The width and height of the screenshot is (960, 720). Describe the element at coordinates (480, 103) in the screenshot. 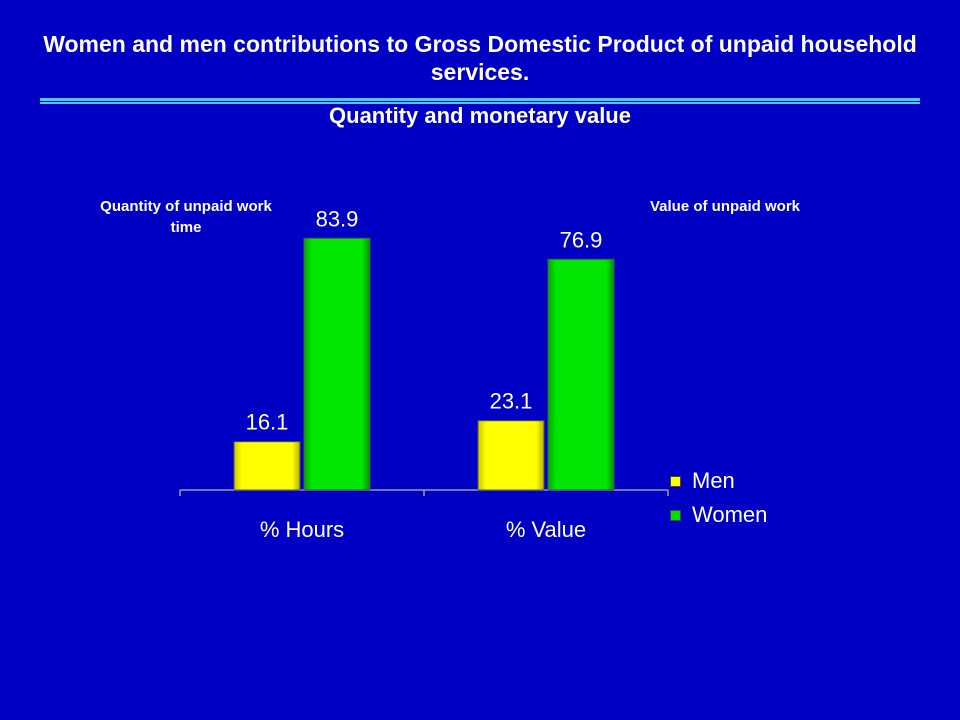

I see `title-divider-bottom` at that location.